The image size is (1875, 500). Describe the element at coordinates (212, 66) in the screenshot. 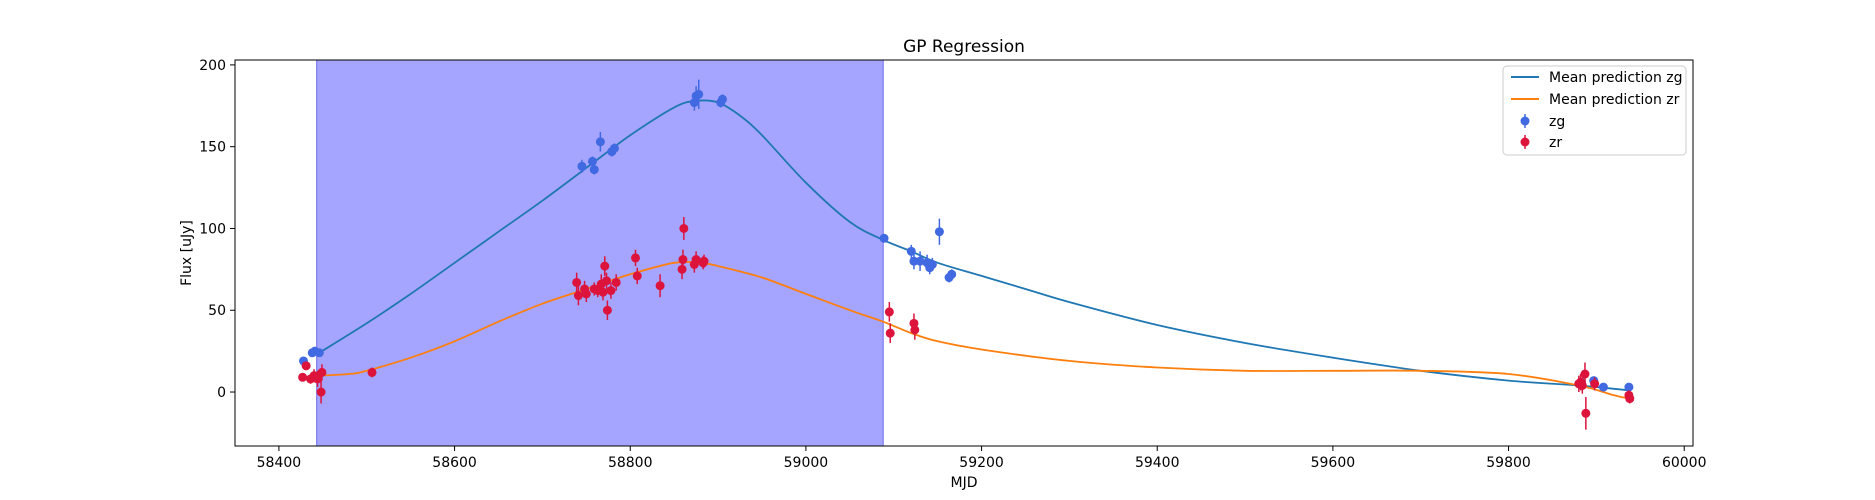

I see `y-tick-label: 200` at that location.